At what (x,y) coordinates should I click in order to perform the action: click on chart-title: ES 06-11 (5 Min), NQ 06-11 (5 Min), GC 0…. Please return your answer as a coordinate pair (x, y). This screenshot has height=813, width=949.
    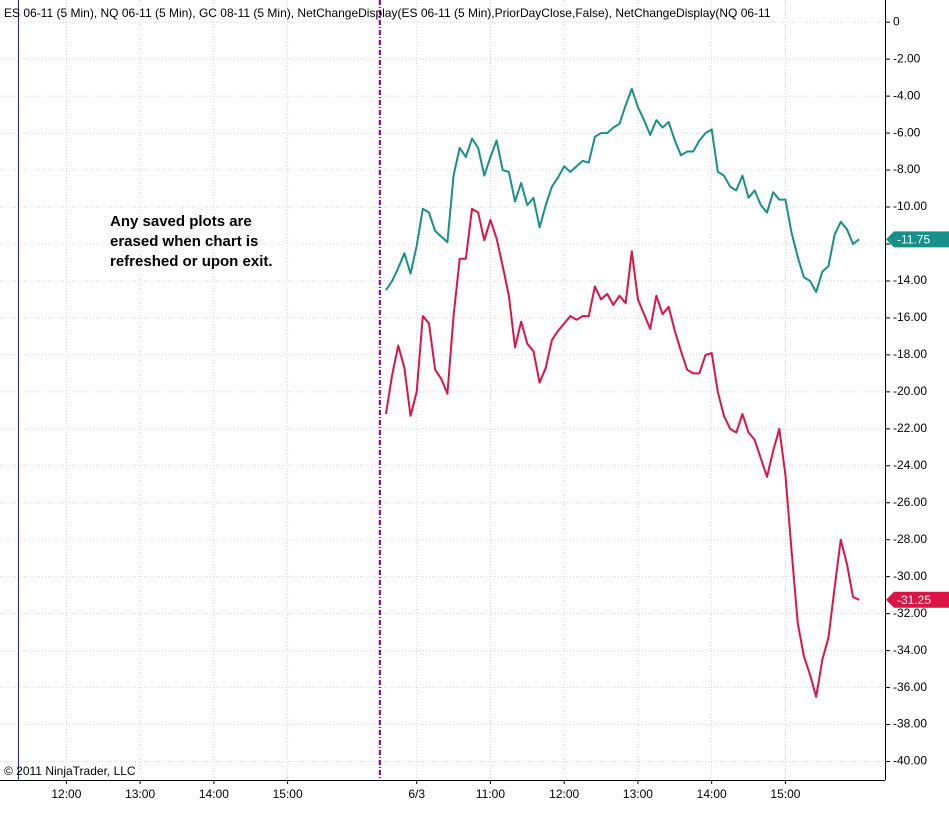
    Looking at the image, I should click on (387, 13).